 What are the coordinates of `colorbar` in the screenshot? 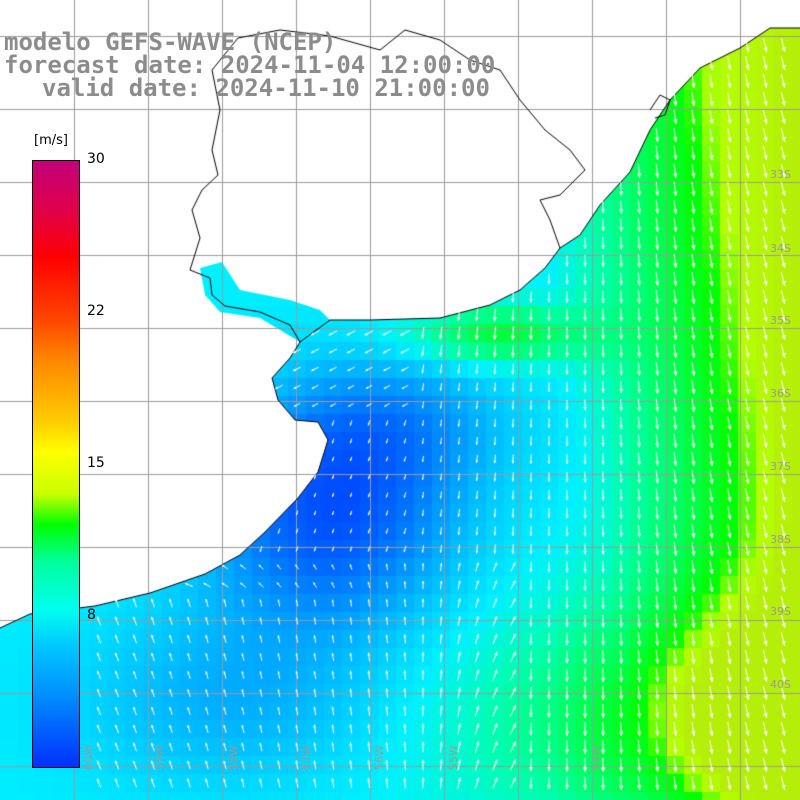 It's located at (56, 464).